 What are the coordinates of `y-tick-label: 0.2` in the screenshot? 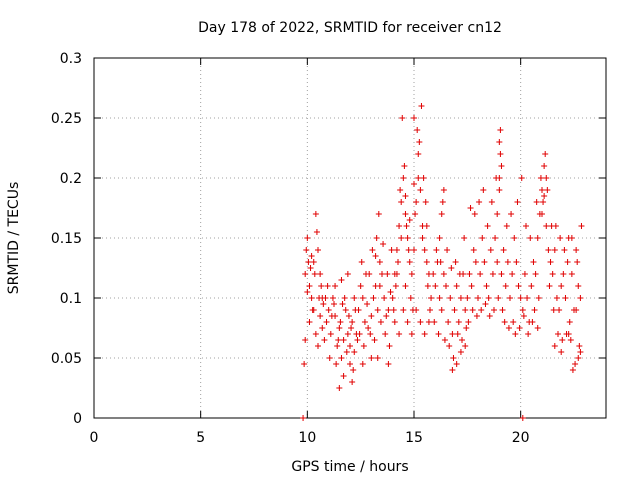 It's located at (71, 179).